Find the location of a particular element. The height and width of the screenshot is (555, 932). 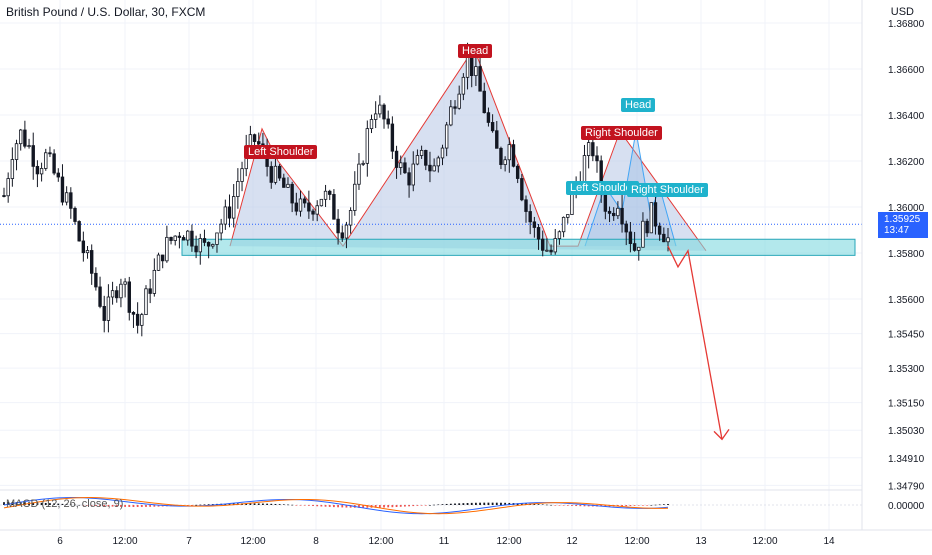

teal-left-shoulder-label: Left Shoulder is located at coordinates (603, 188).